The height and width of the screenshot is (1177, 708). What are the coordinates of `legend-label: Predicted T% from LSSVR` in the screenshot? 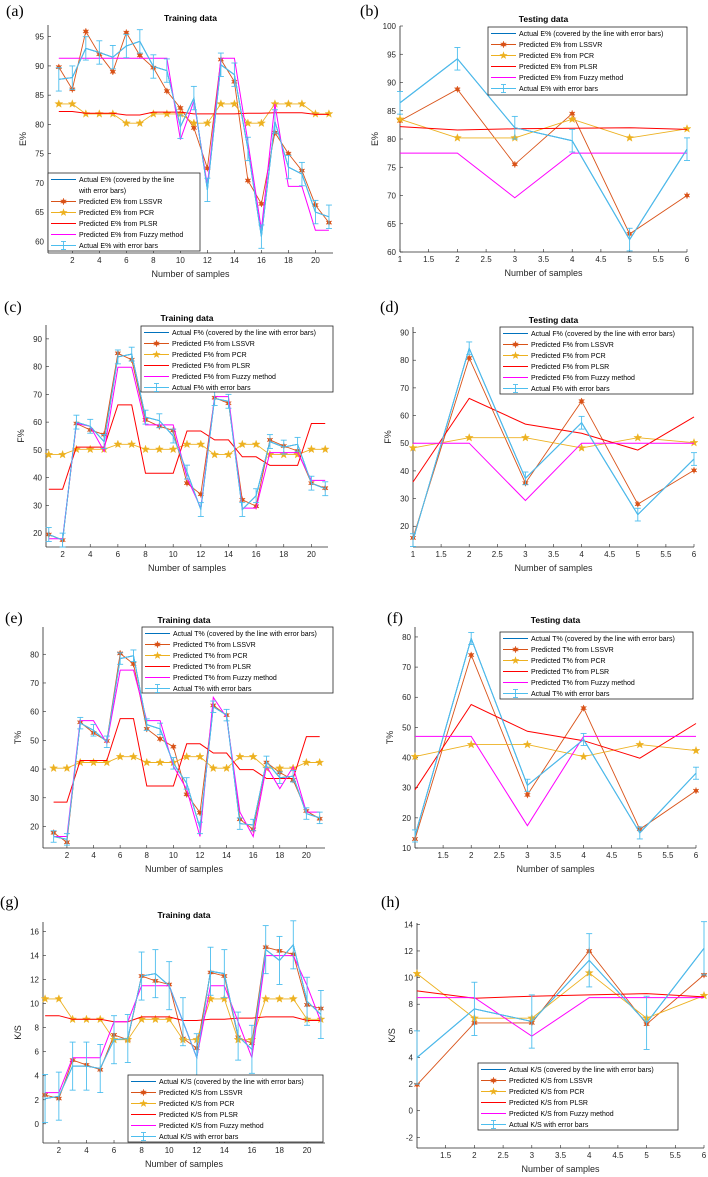 It's located at (572, 650).